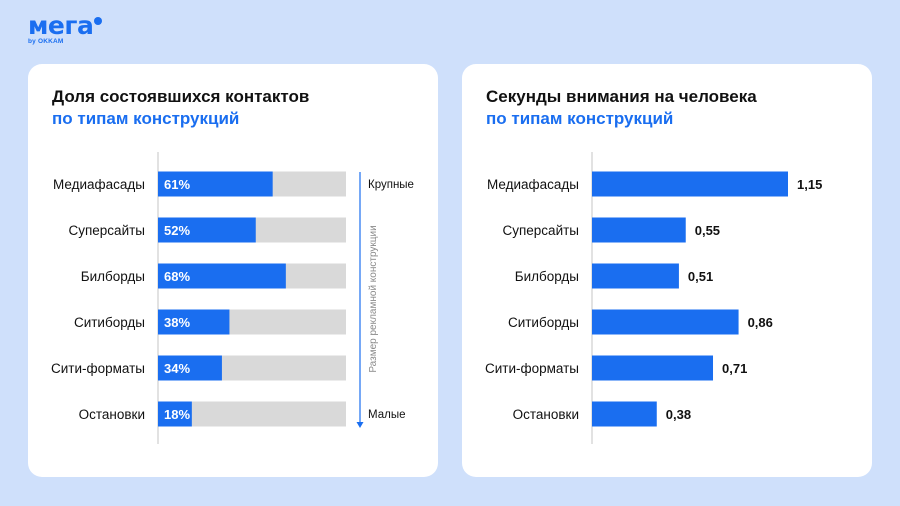  I want to click on contacts-share-value-label: 68%, so click(177, 276).